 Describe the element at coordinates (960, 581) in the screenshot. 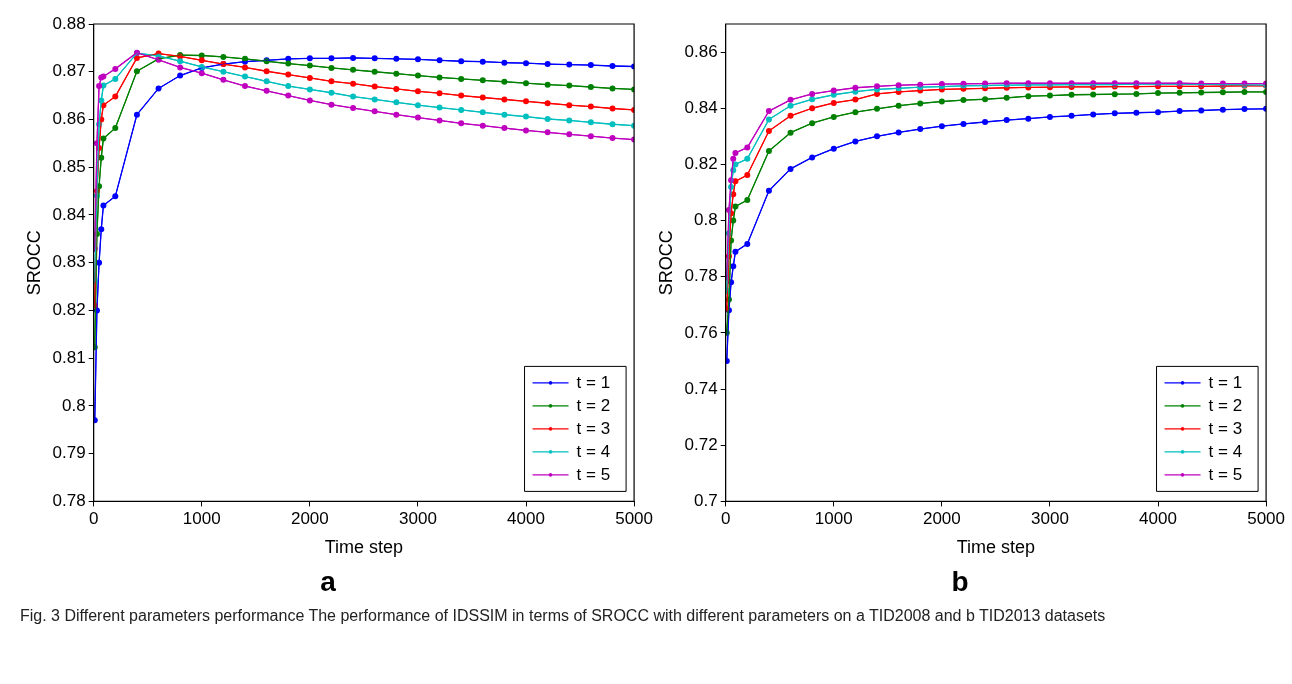

I see `text: b` at that location.